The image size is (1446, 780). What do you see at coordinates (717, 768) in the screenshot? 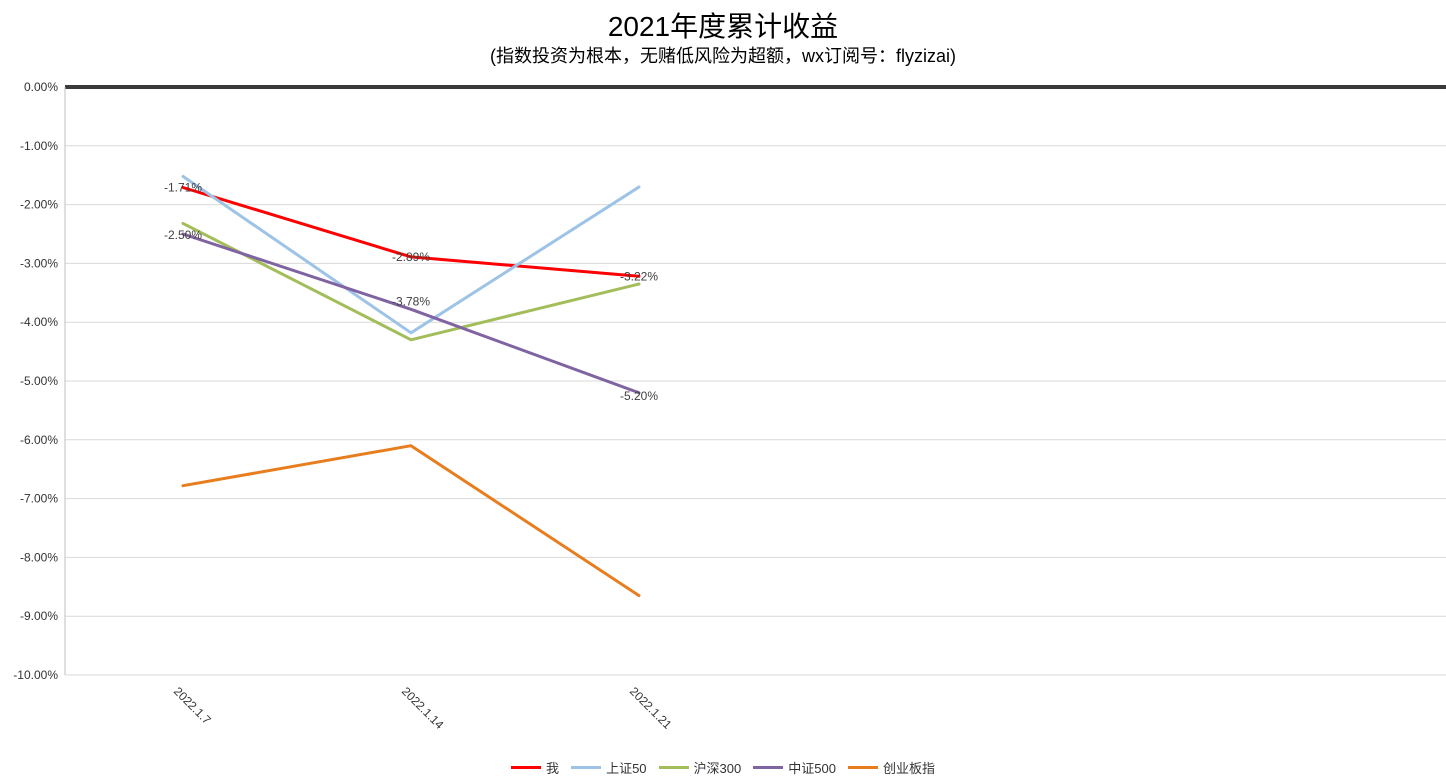
I see `legend-label: 沪深300` at bounding box center [717, 768].